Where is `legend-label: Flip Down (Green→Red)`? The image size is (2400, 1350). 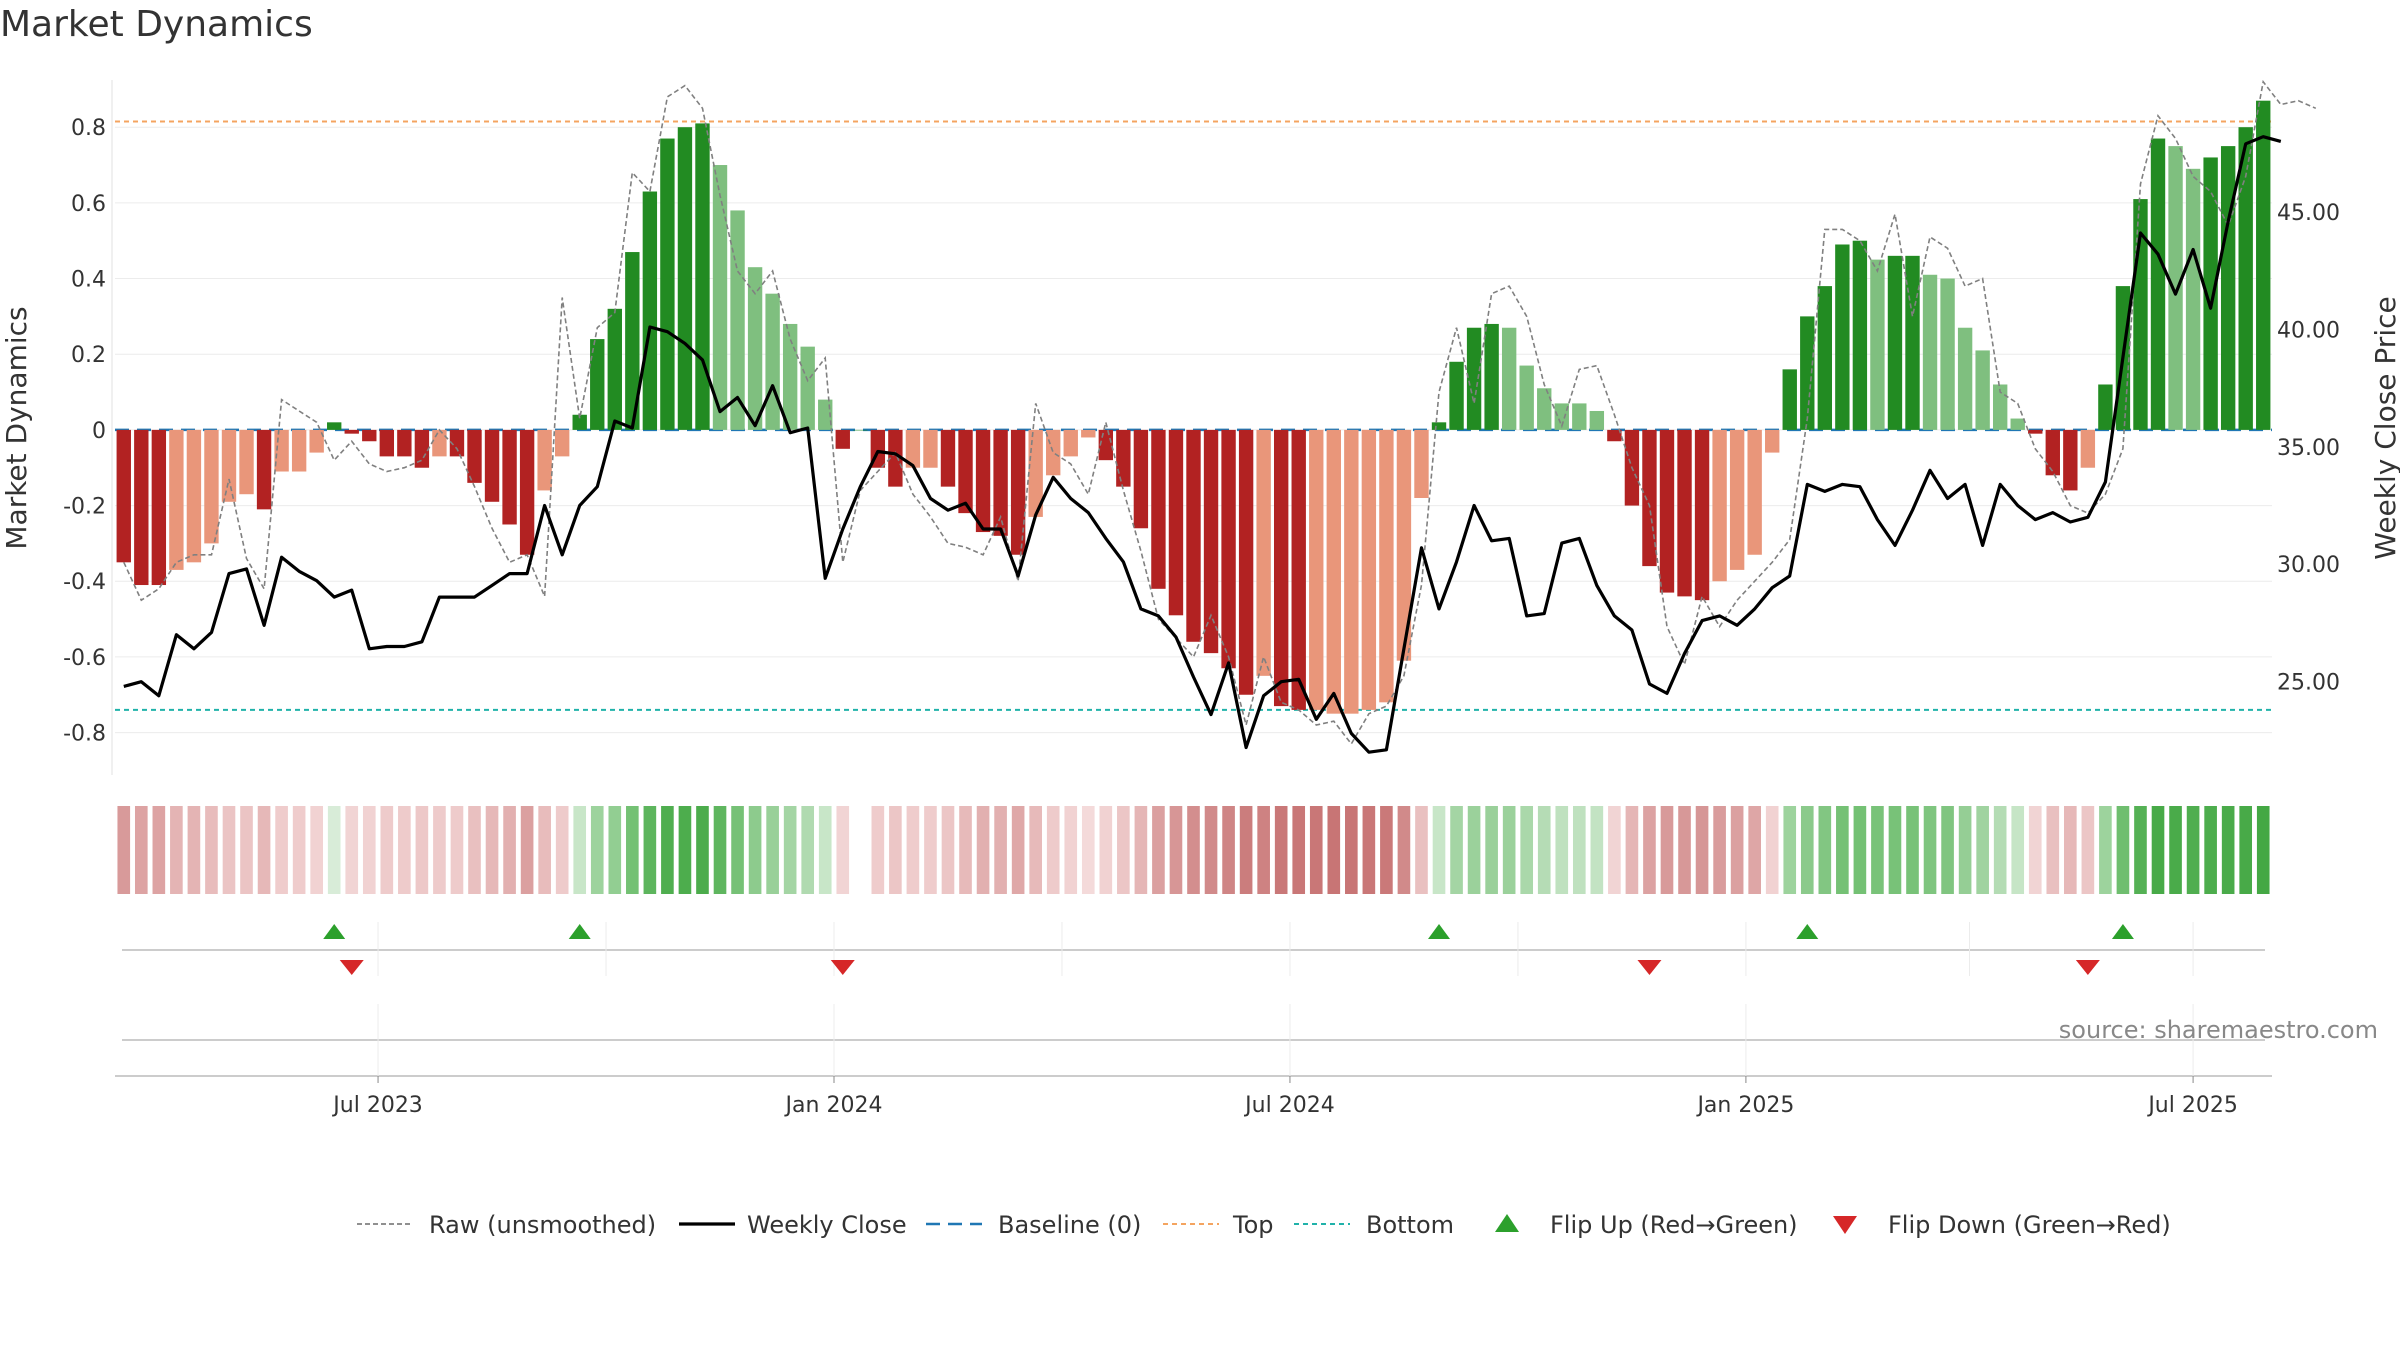 legend-label: Flip Down (Green→Red) is located at coordinates (2029, 1225).